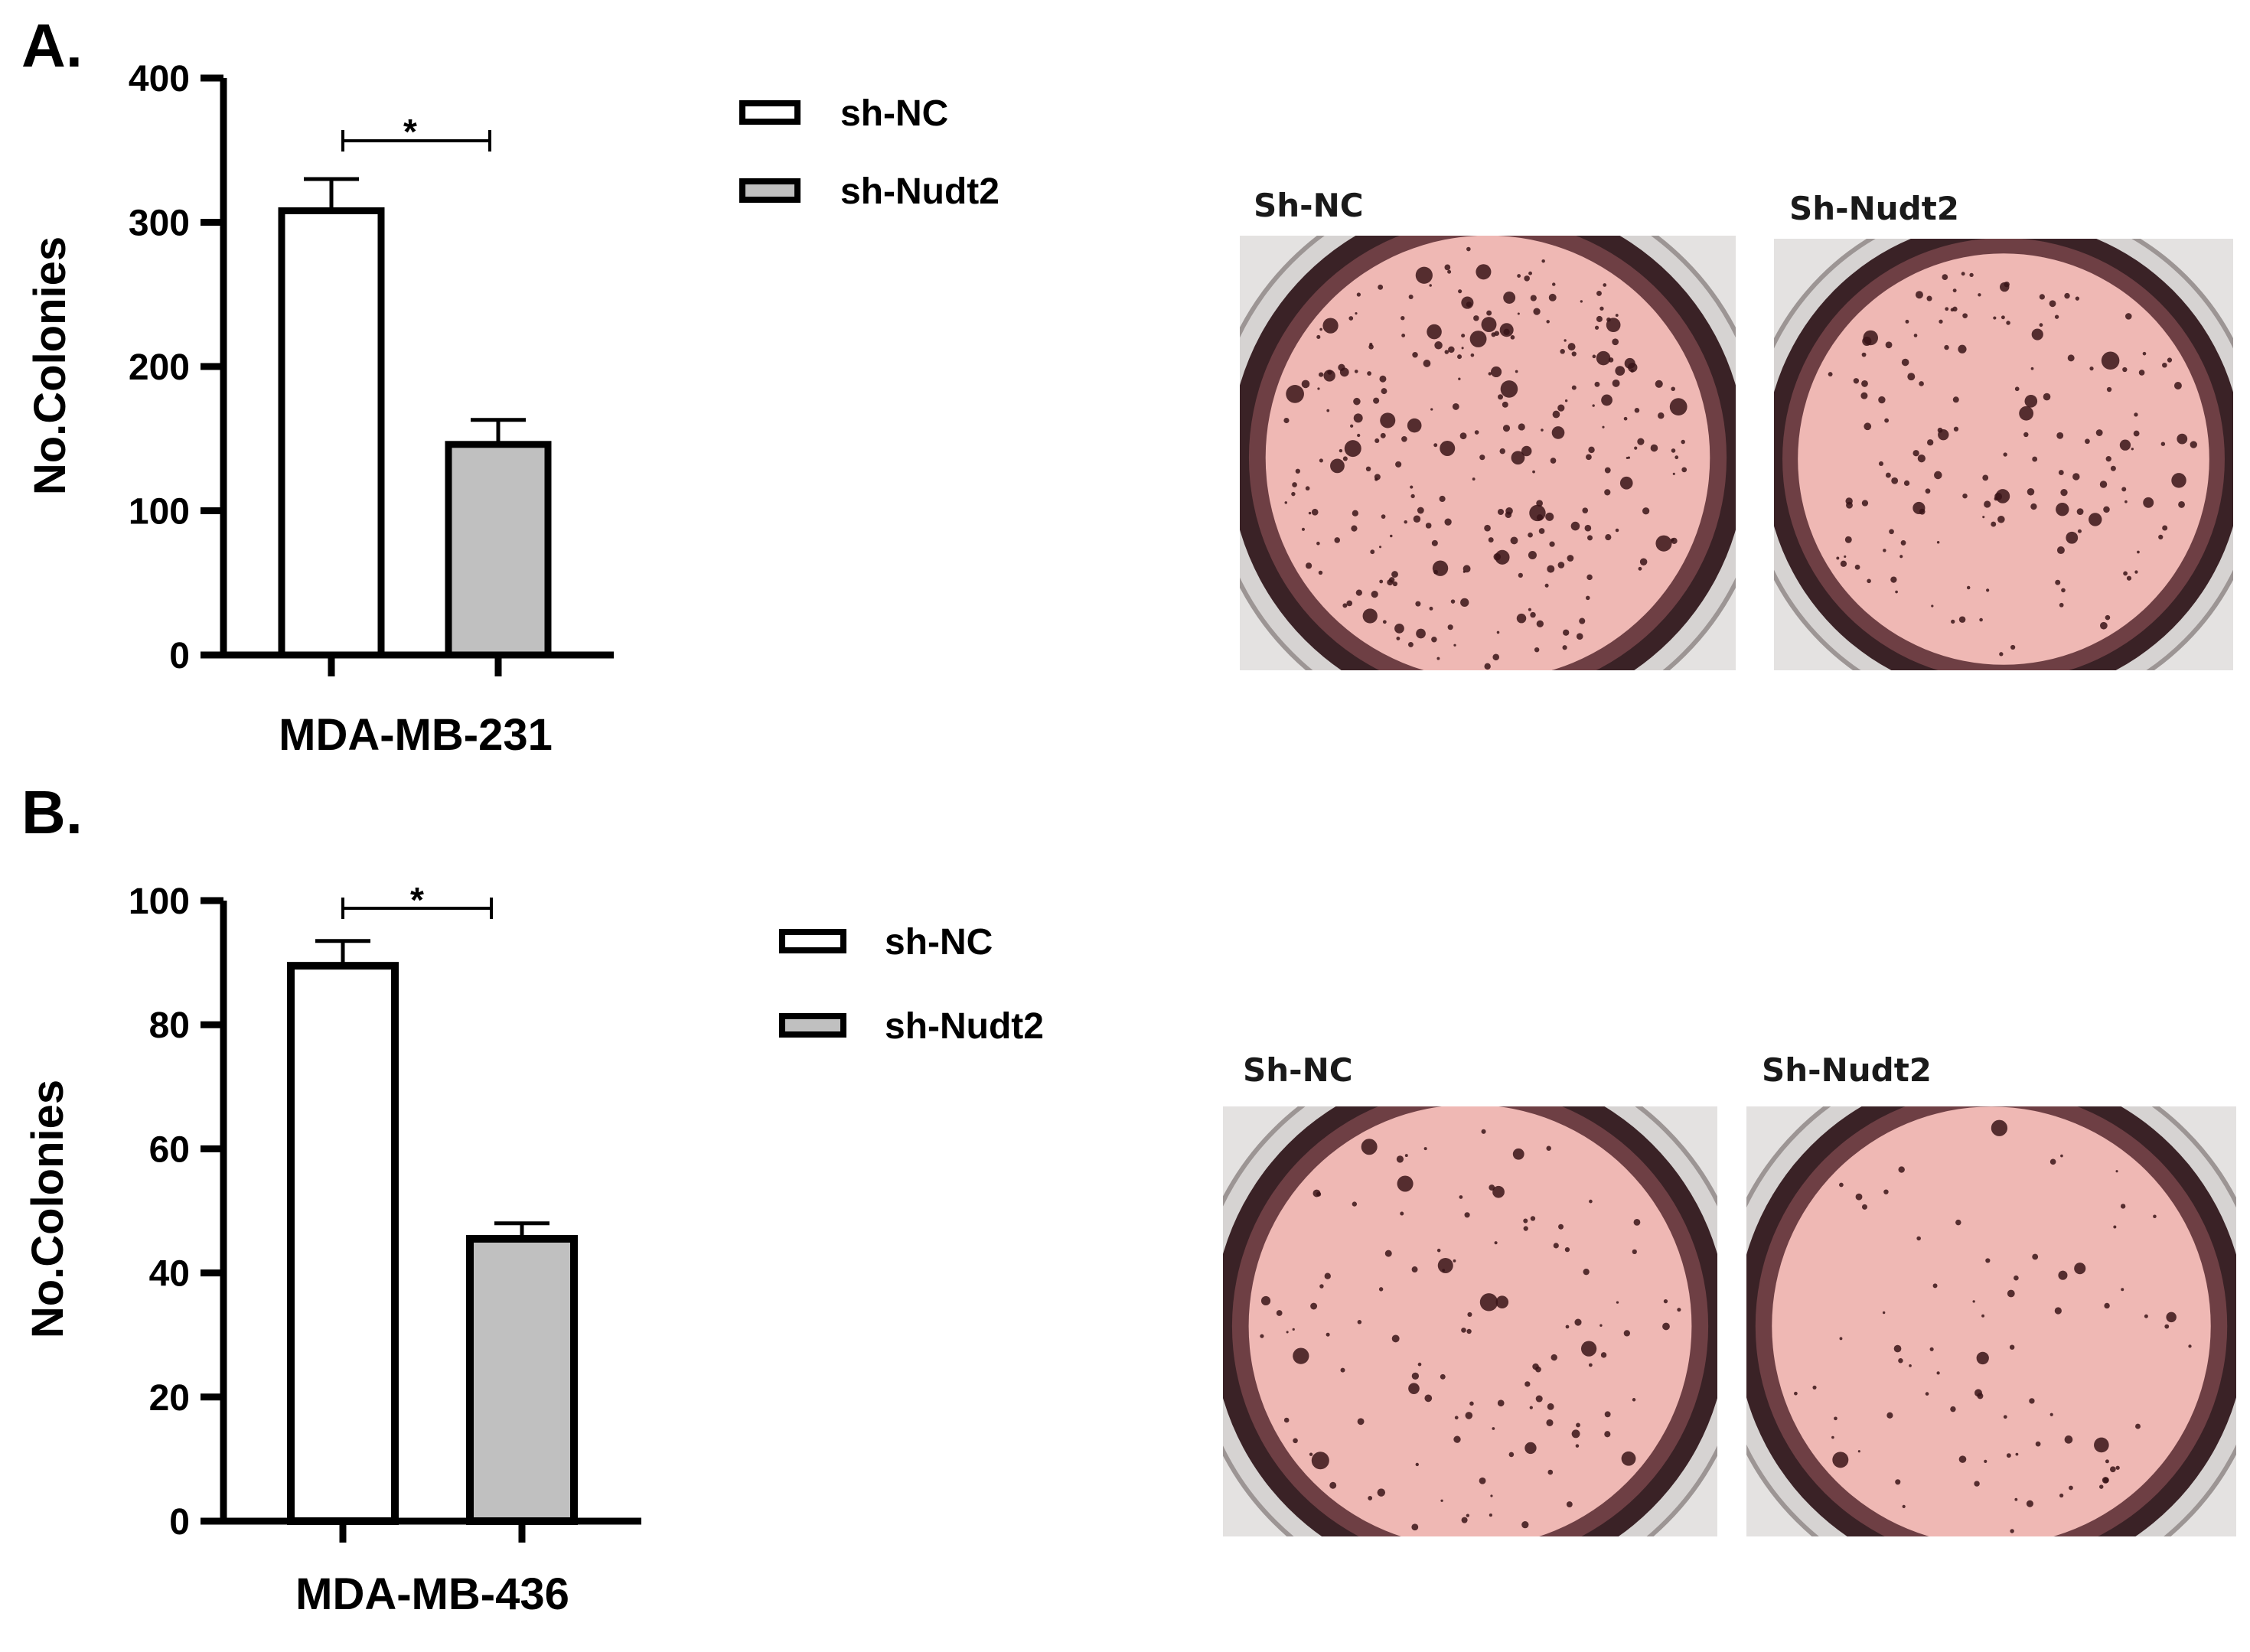 This screenshot has height=1652, width=2250. I want to click on y-tick-label: 0, so click(179, 656).